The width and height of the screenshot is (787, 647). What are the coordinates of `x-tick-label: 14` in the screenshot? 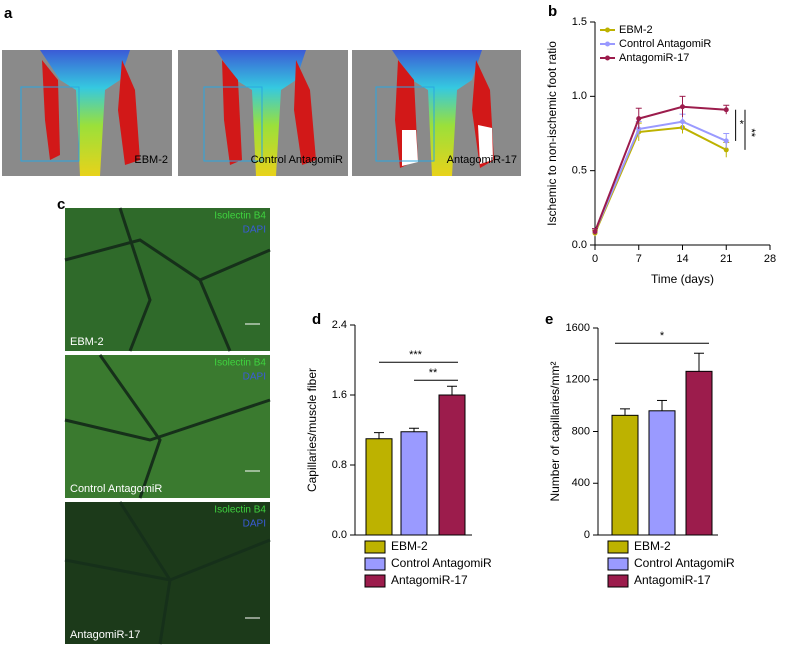 It's located at (682, 259).